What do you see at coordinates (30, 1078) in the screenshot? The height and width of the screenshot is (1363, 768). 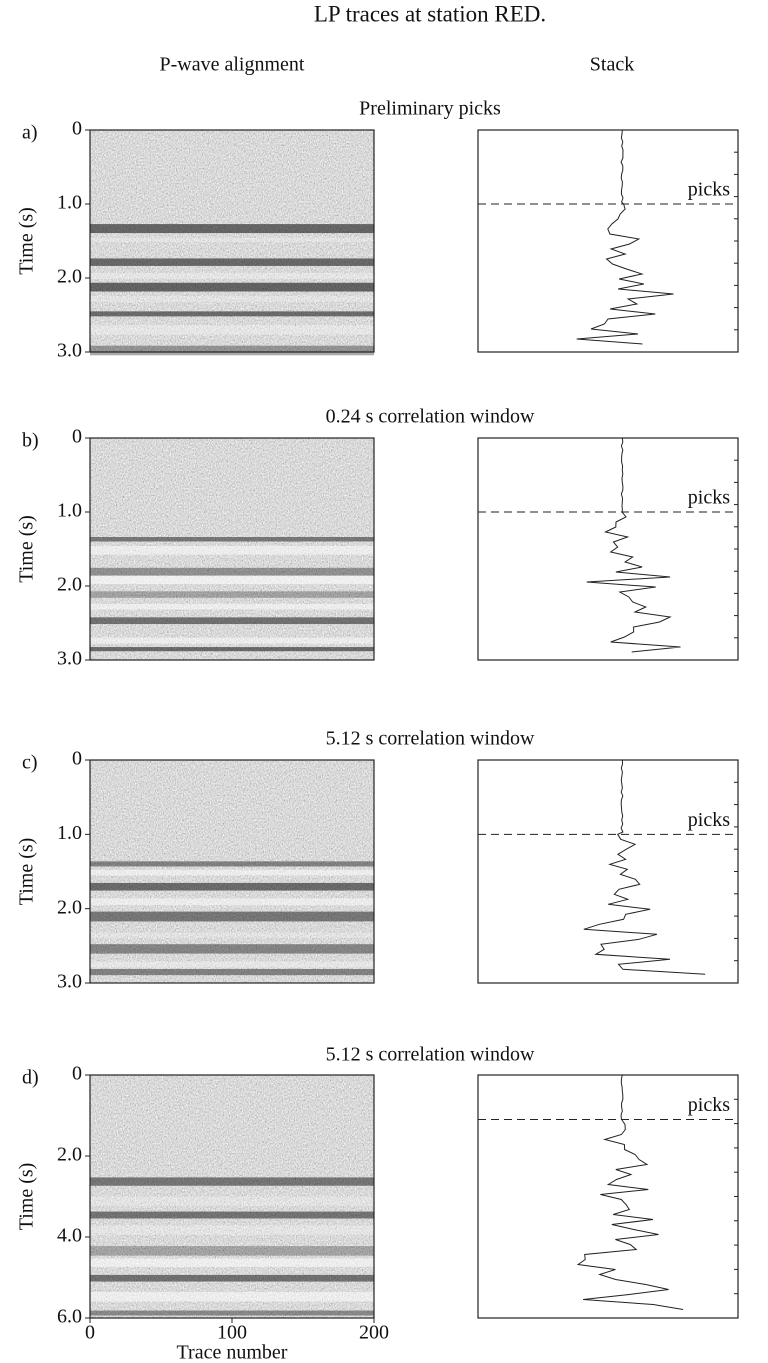 I see `panel-label: d)` at bounding box center [30, 1078].